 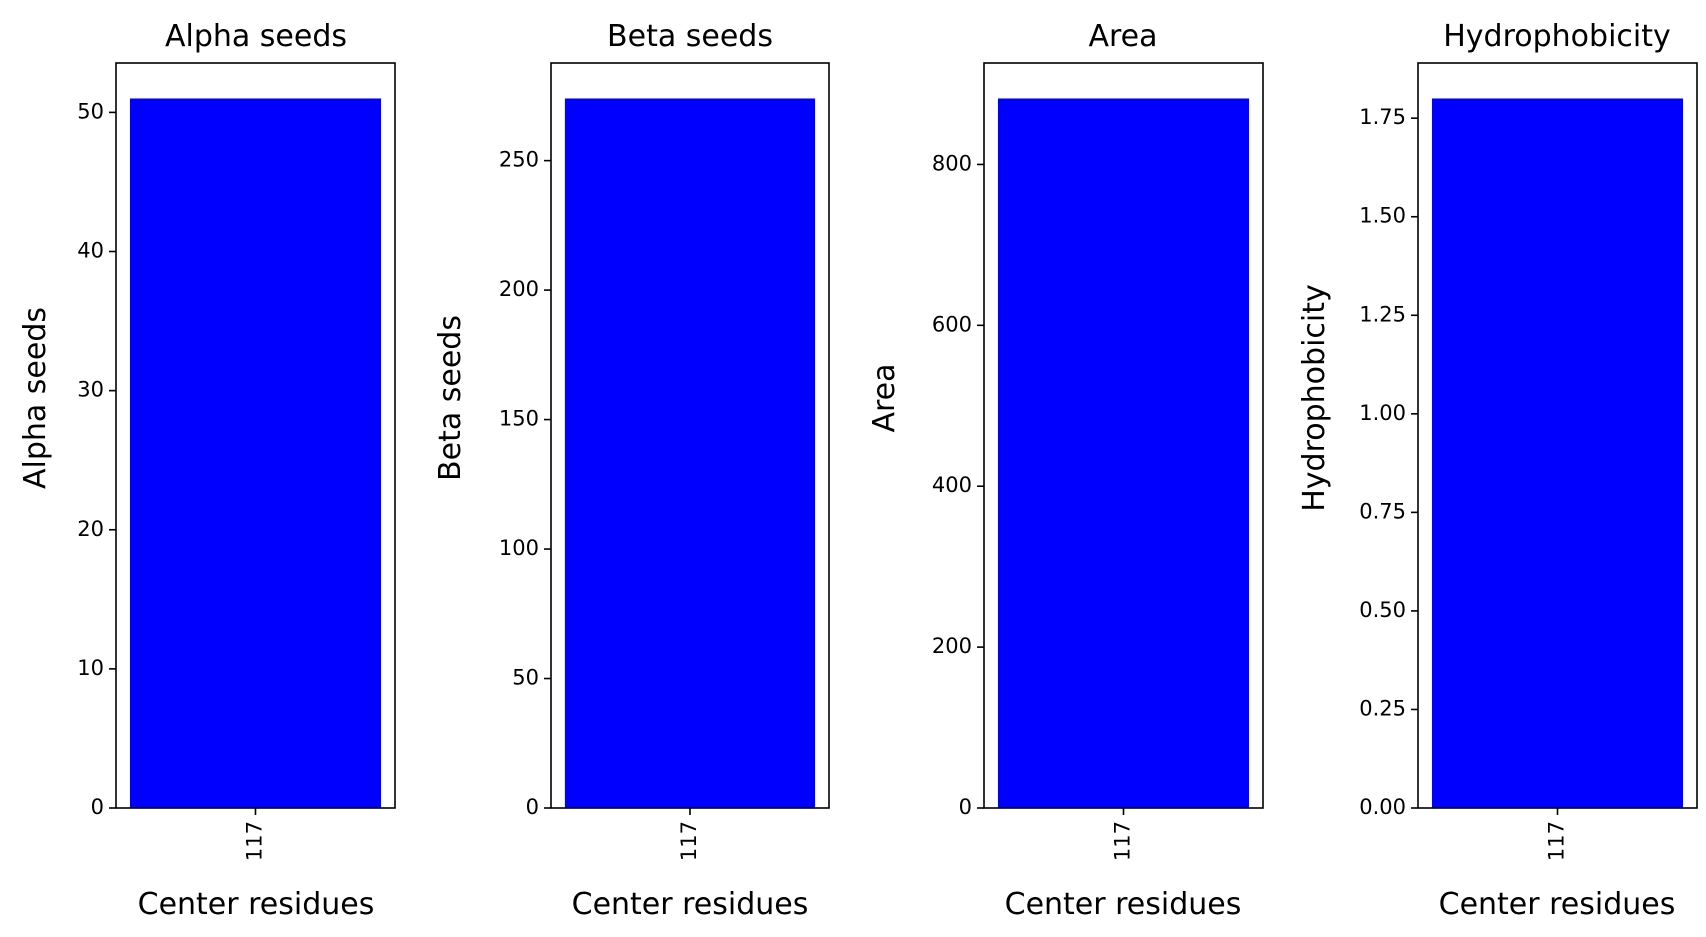 What do you see at coordinates (1382, 413) in the screenshot?
I see `y-tick-label: 1.00` at bounding box center [1382, 413].